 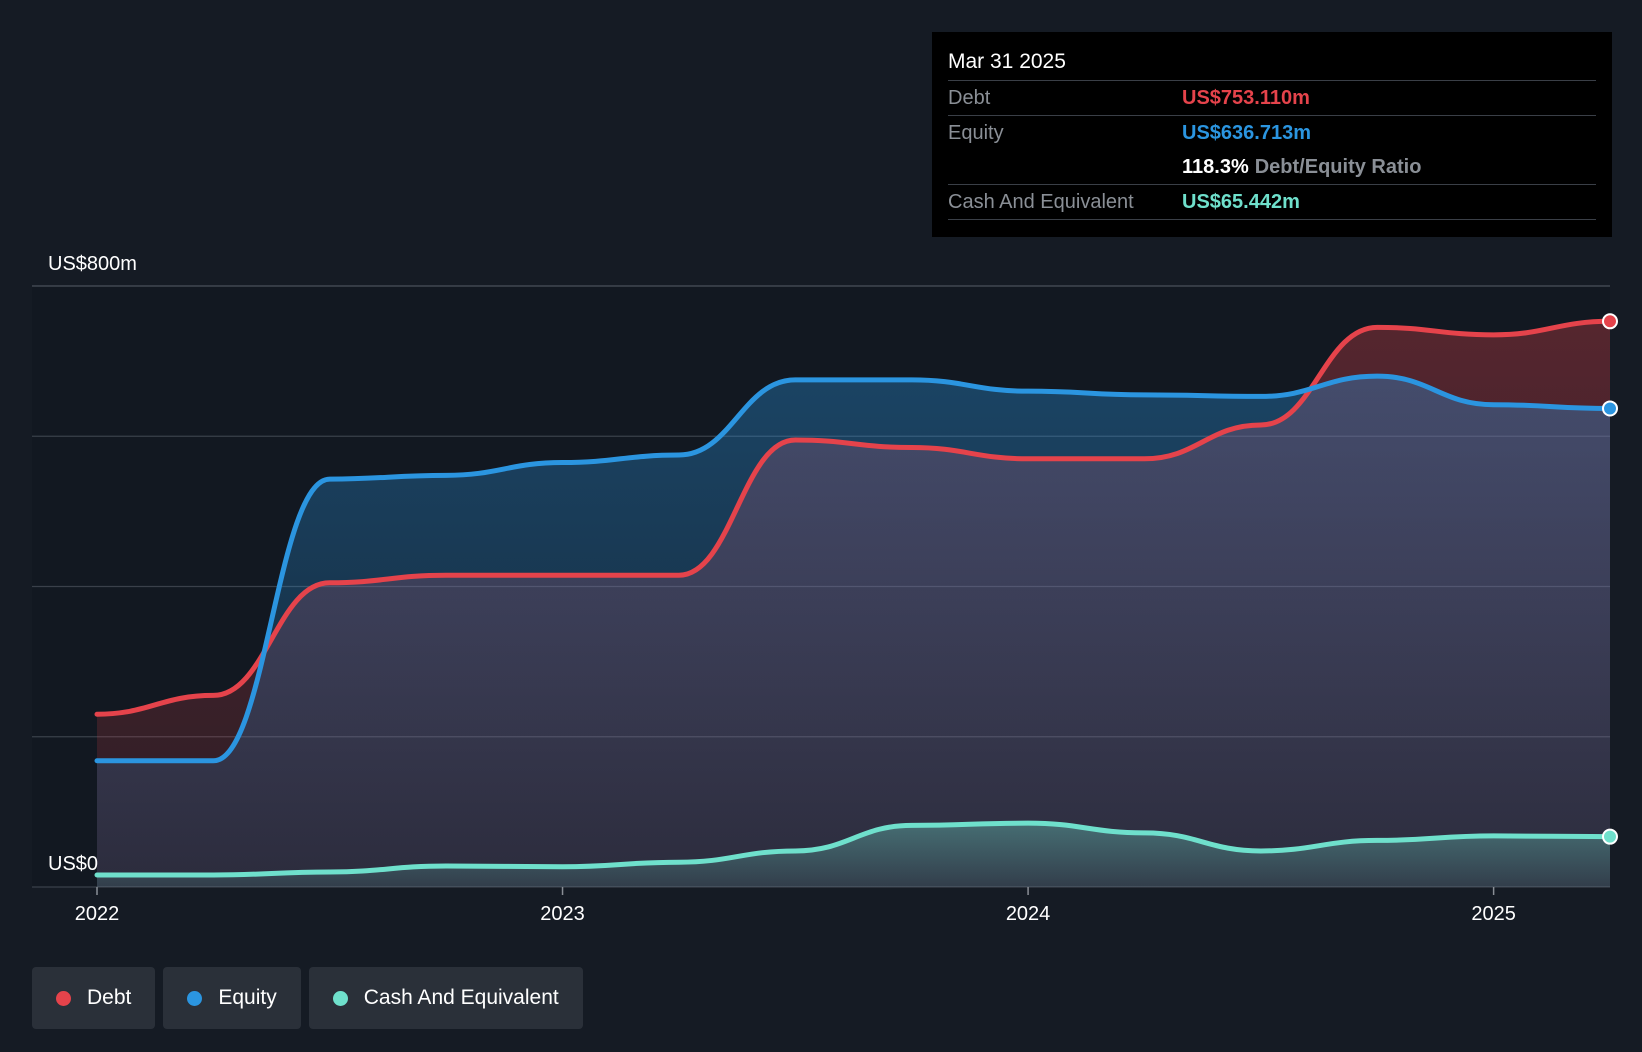 I want to click on y-axis-bottom-label: US$0, so click(x=73, y=864).